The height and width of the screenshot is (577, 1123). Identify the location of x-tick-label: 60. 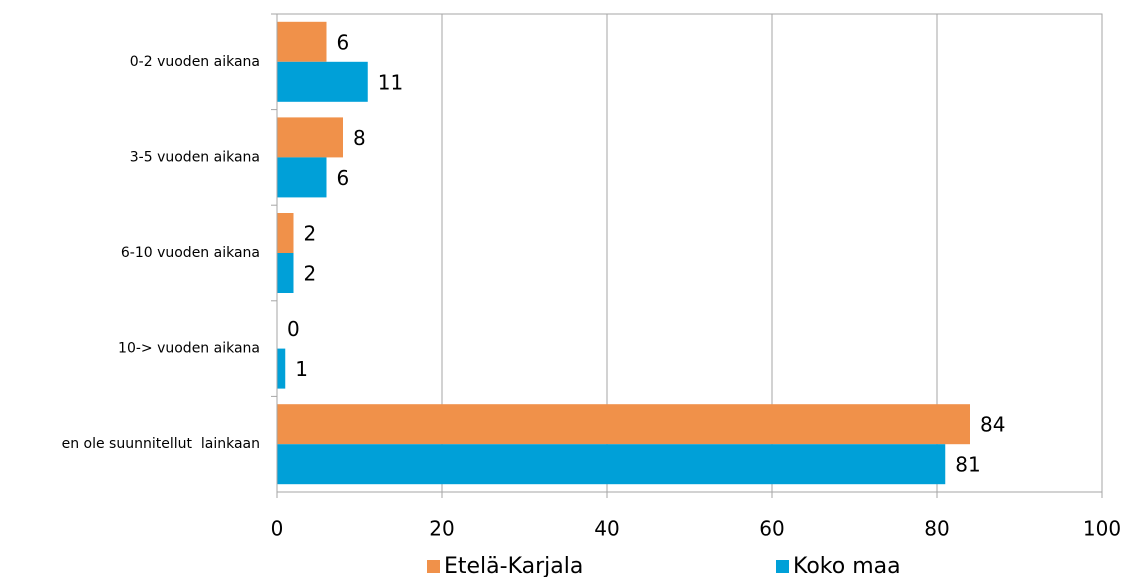
(771, 529).